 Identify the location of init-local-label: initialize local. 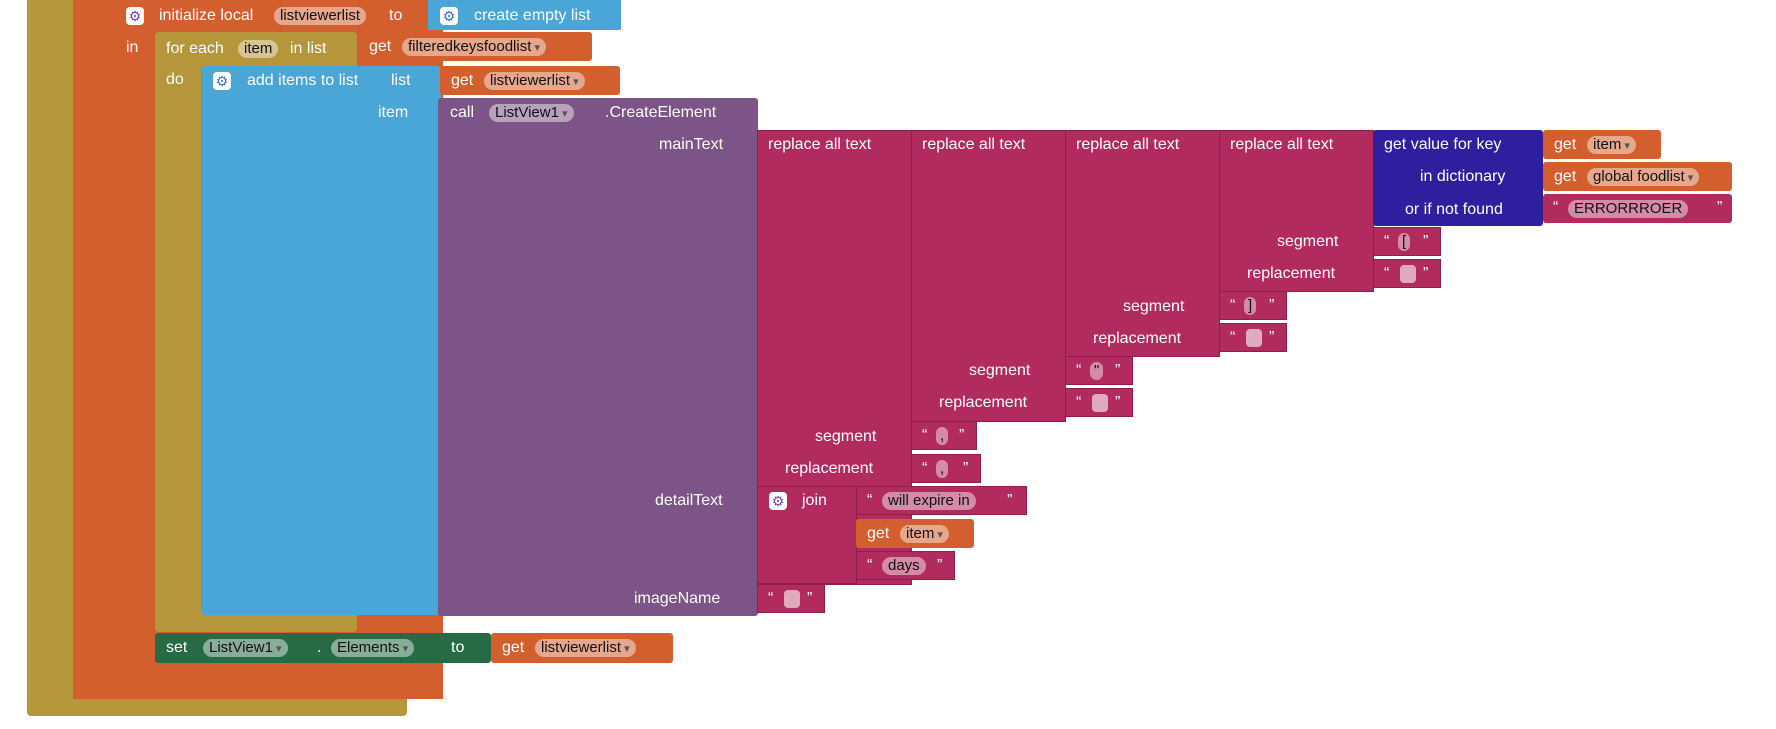
(206, 15).